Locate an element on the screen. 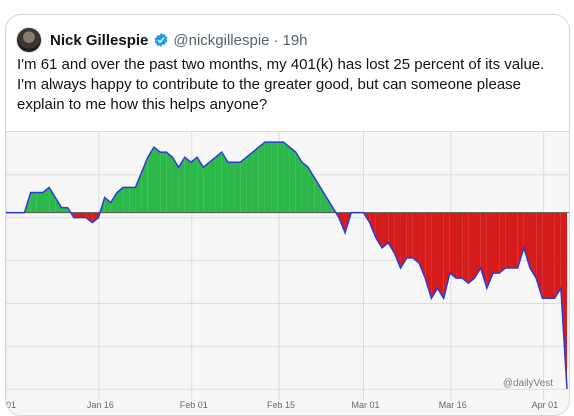 This screenshot has width=574, height=416. x-tick-label: Apr 01 is located at coordinates (545, 405).